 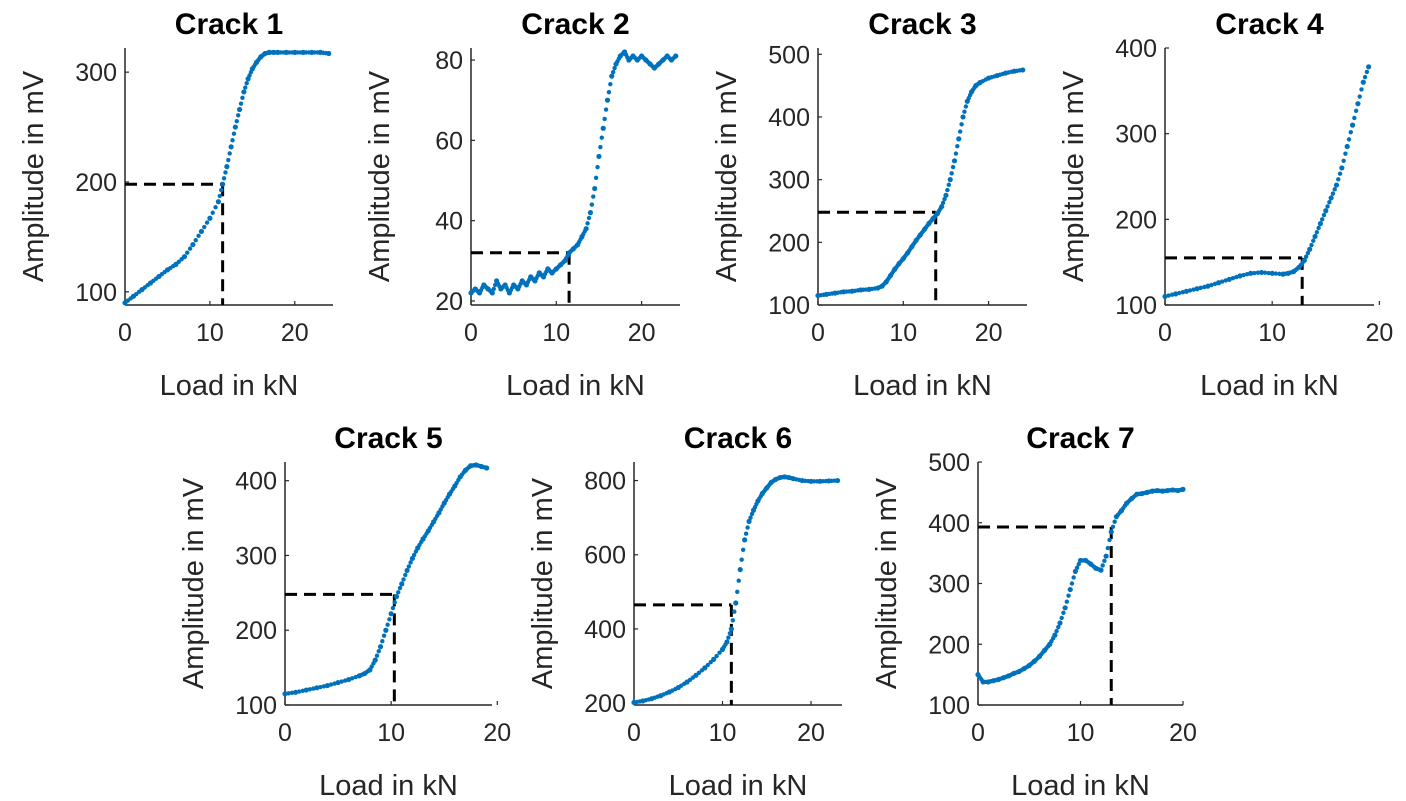 I want to click on x-axis-label: Load in kN, so click(x=922, y=386).